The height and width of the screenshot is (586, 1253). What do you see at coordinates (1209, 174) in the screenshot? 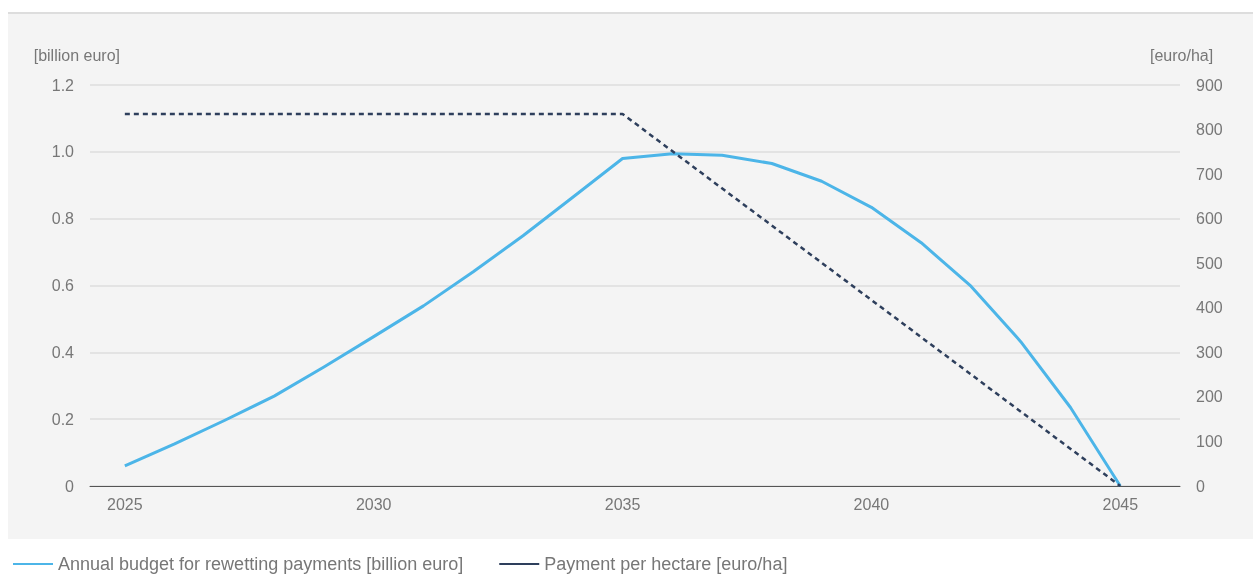
I see `y2-tick-label: 700` at bounding box center [1209, 174].